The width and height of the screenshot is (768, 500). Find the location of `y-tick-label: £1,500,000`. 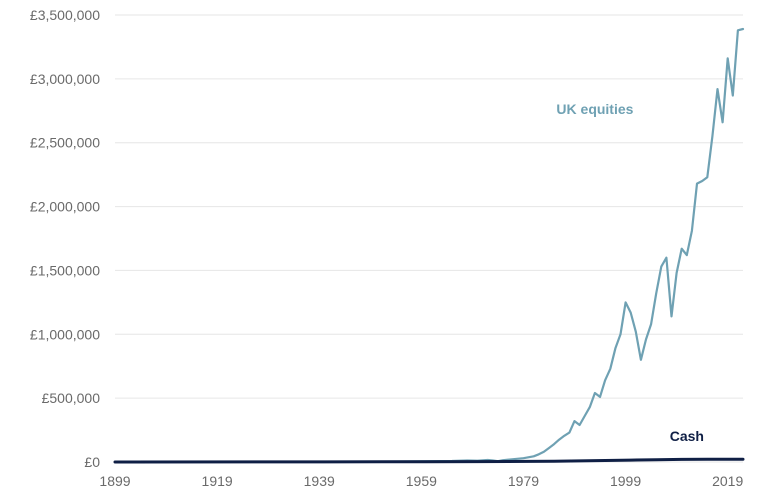

y-tick-label: £1,500,000 is located at coordinates (65, 270).